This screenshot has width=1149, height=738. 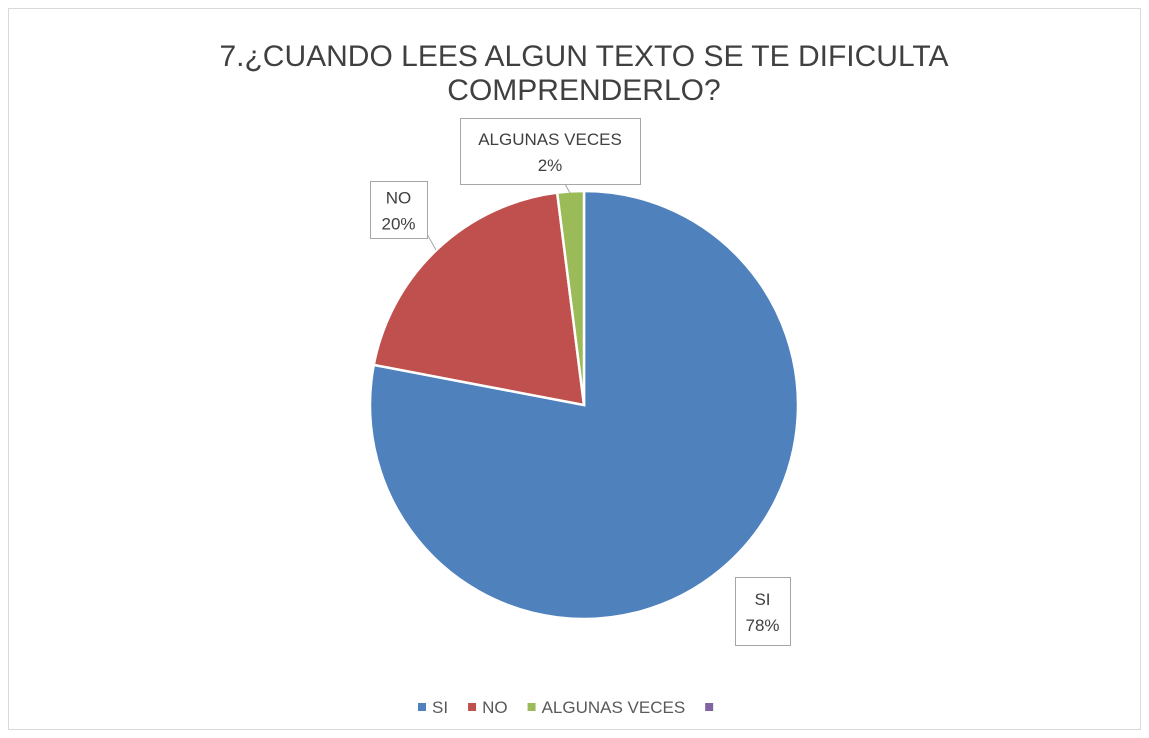 I want to click on data-label-category: SI, so click(x=762, y=599).